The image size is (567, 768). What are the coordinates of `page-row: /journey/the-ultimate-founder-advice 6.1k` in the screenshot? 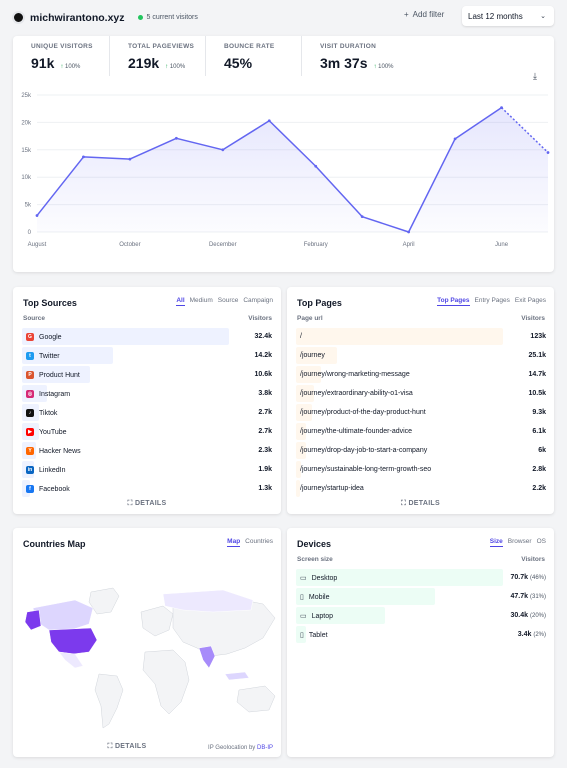 It's located at (421, 431).